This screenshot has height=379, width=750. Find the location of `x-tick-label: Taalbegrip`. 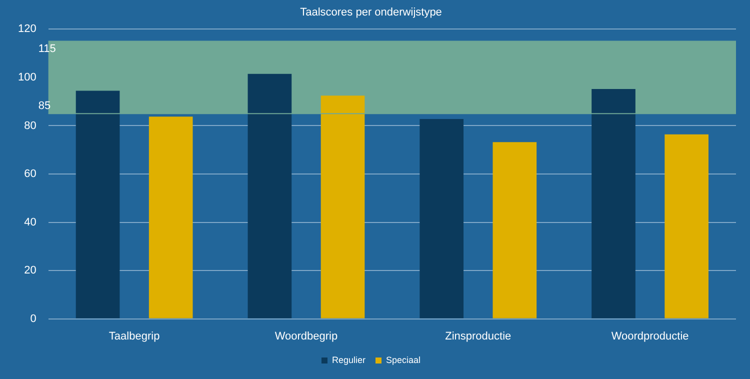

x-tick-label: Taalbegrip is located at coordinates (134, 336).